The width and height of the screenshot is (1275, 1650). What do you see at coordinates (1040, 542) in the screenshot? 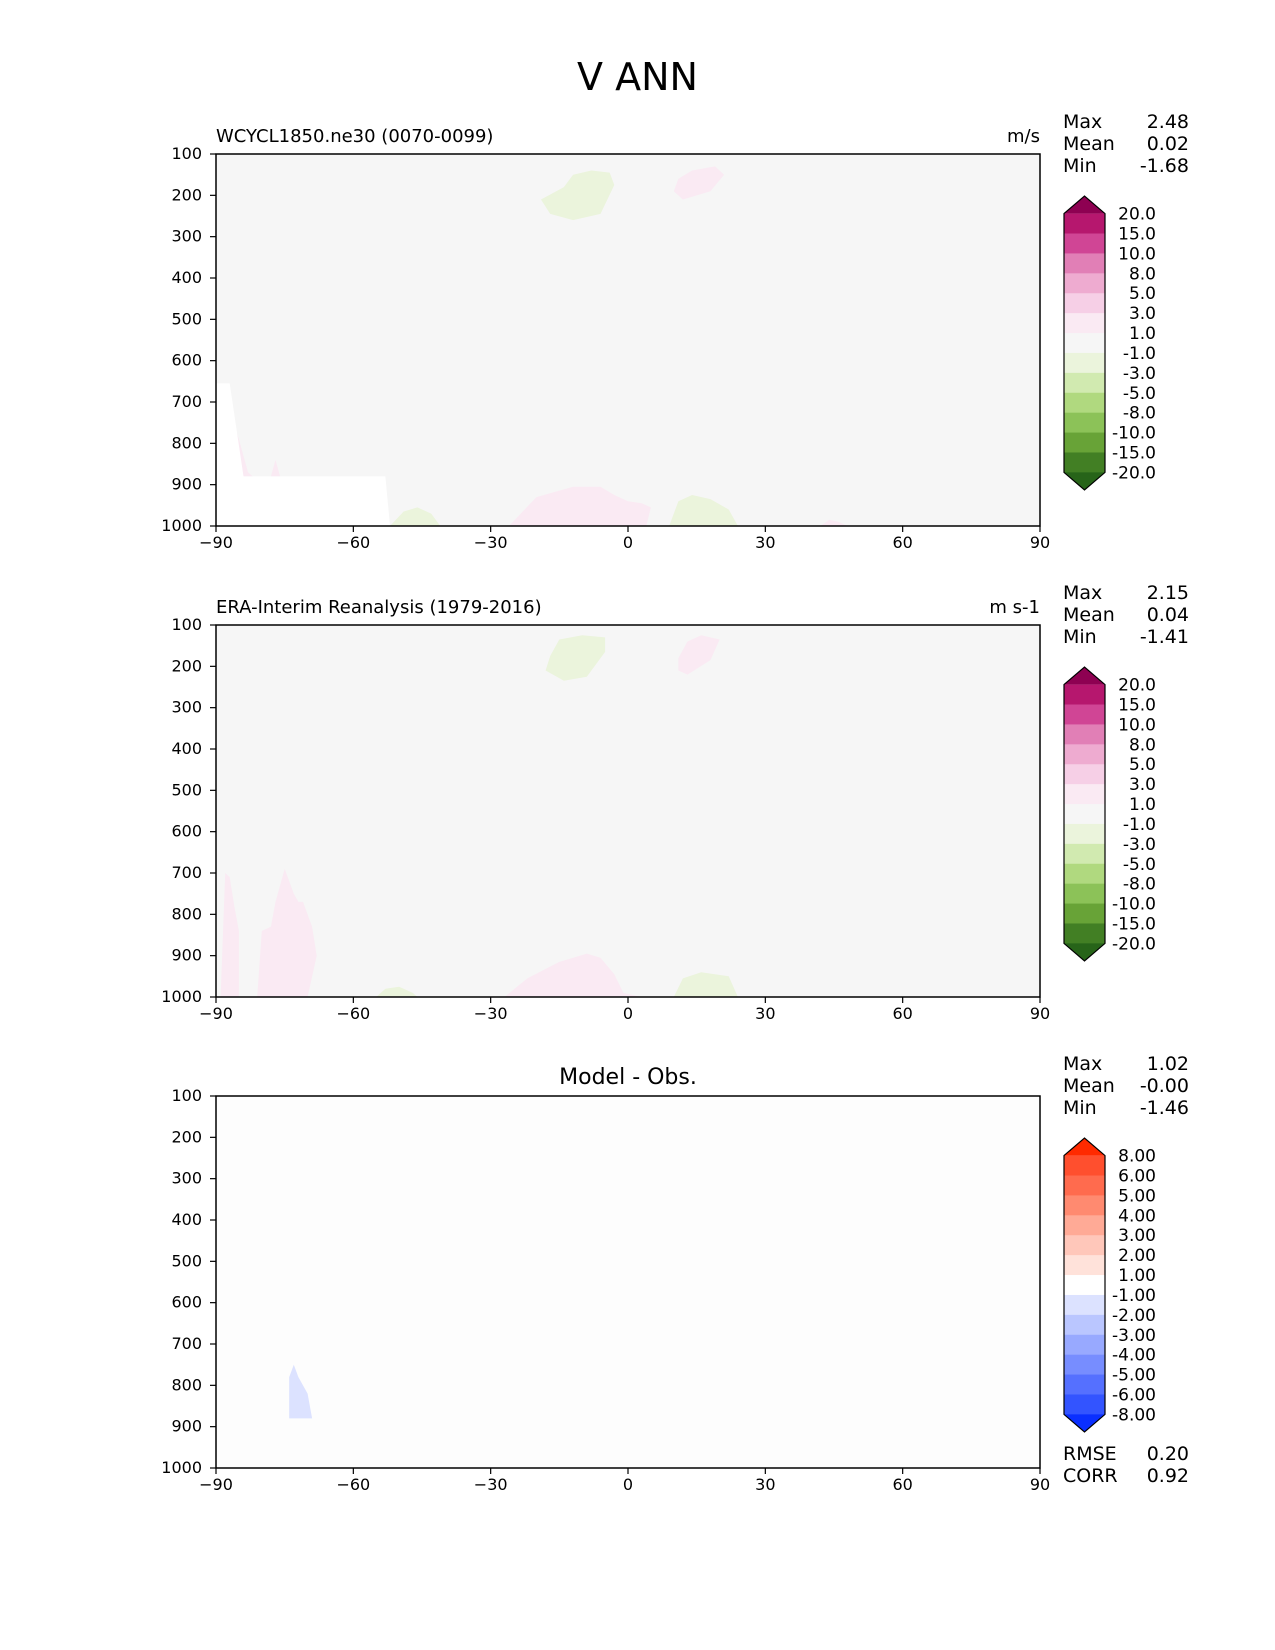
I see `x-tick-label: 90` at bounding box center [1040, 542].